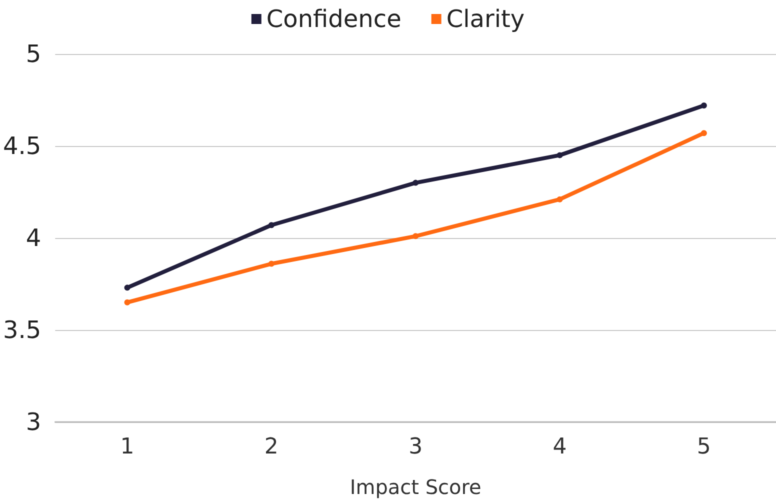 Image resolution: width=776 pixels, height=503 pixels. I want to click on x-axis-title: Impact Score, so click(416, 487).